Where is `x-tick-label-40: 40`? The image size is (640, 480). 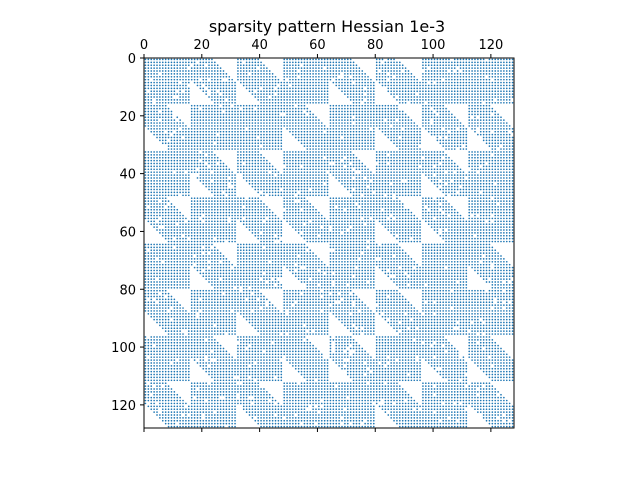
x-tick-label-40: 40 is located at coordinates (259, 45).